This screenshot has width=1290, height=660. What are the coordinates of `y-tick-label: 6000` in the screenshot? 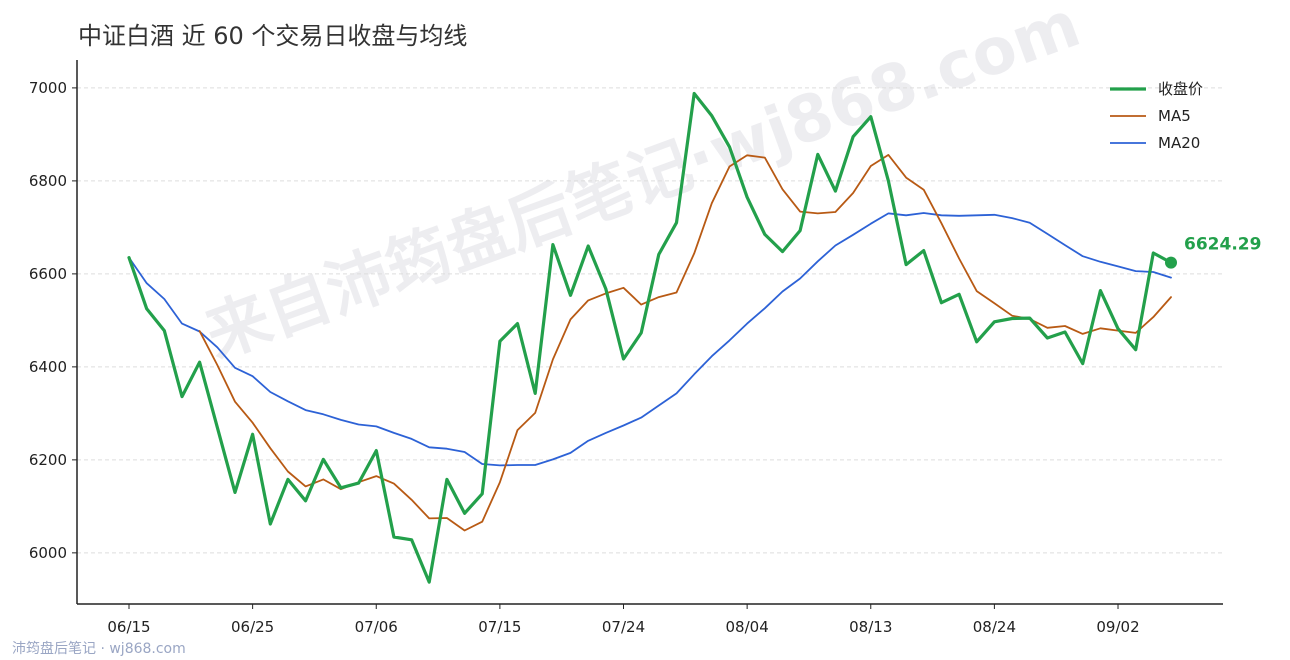 It's located at (48, 553).